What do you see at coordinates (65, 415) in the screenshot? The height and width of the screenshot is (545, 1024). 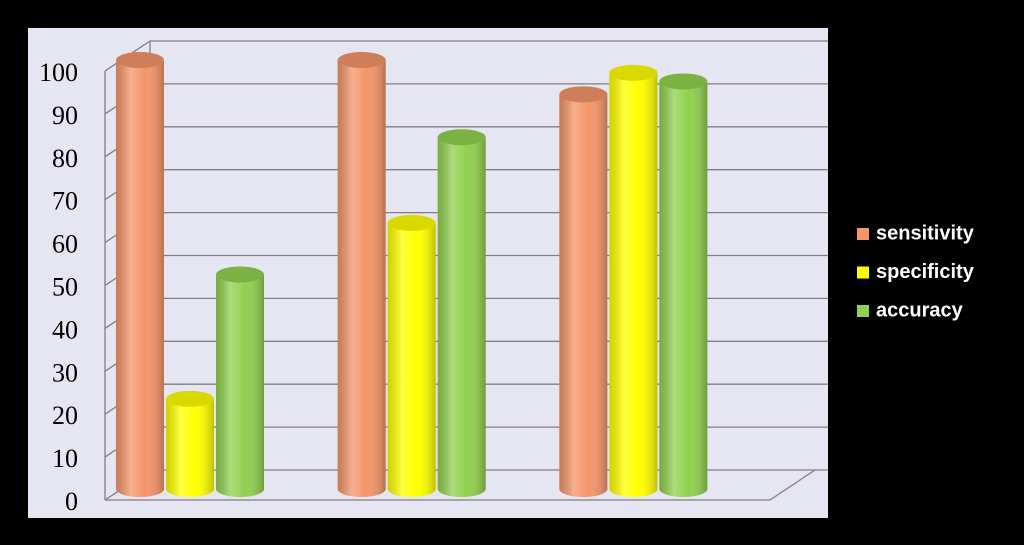 I see `y-tick-label: 20` at bounding box center [65, 415].